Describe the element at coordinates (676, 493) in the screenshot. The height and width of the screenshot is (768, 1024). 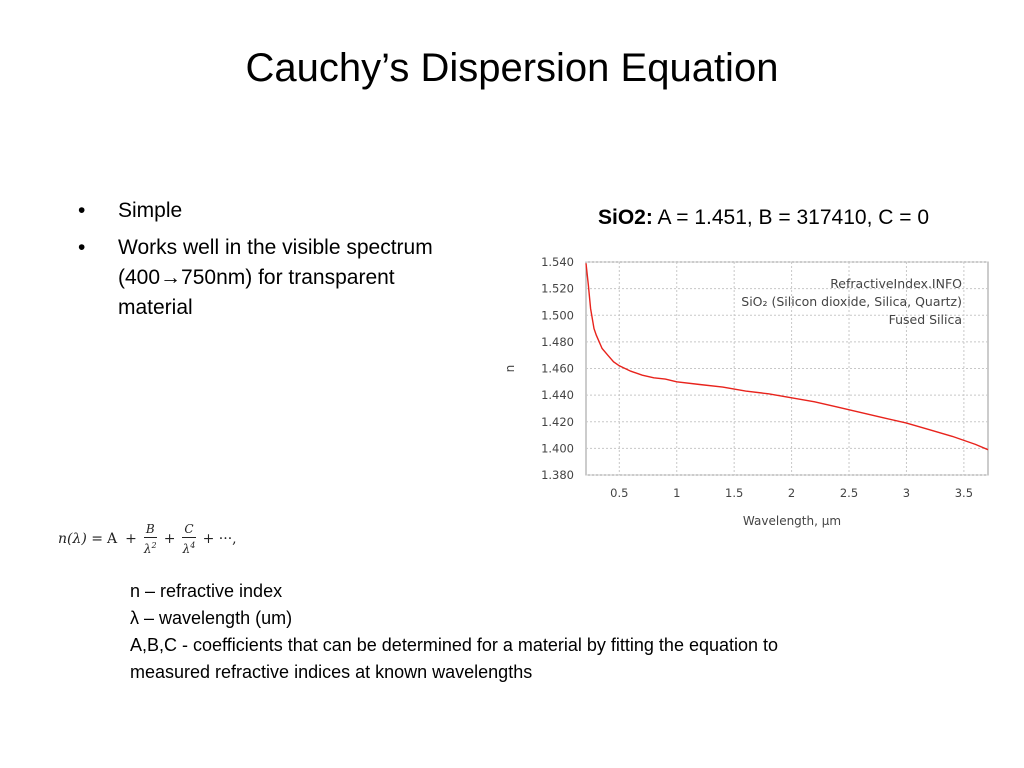
I see `x-tick-label: 1` at that location.